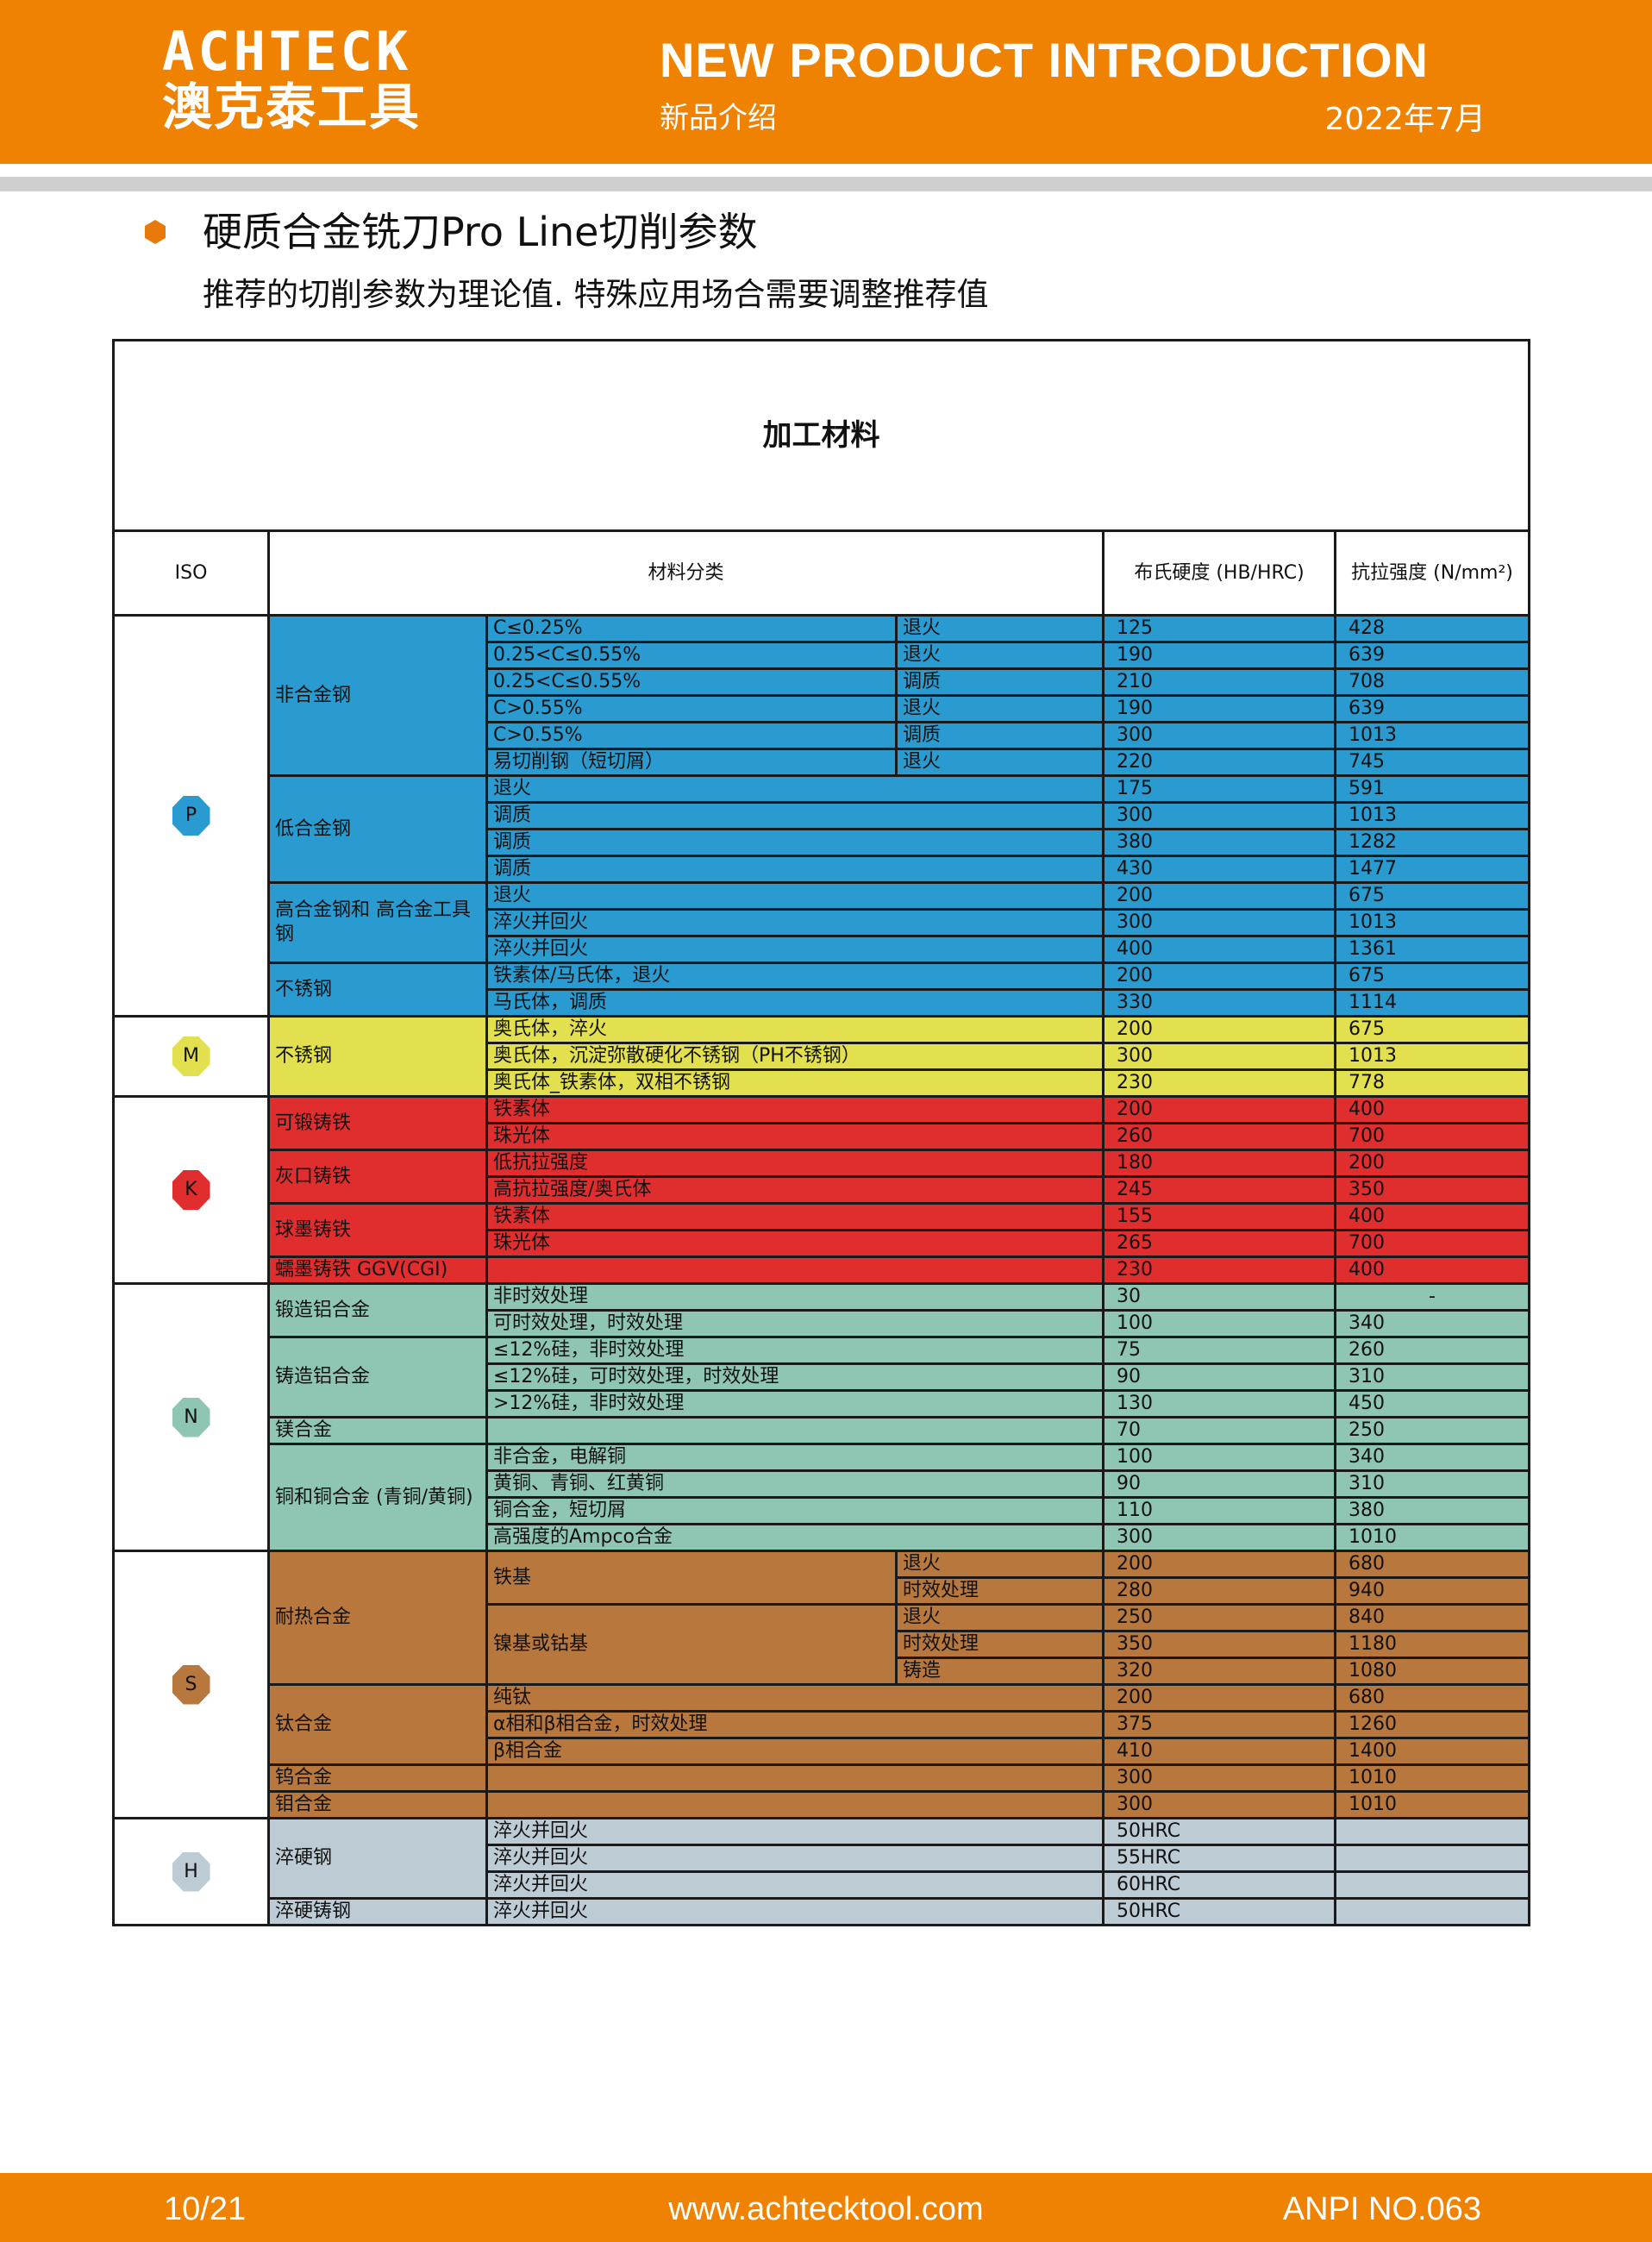 The image size is (1652, 2242). I want to click on table-caption-row: 加工材料, so click(821, 435).